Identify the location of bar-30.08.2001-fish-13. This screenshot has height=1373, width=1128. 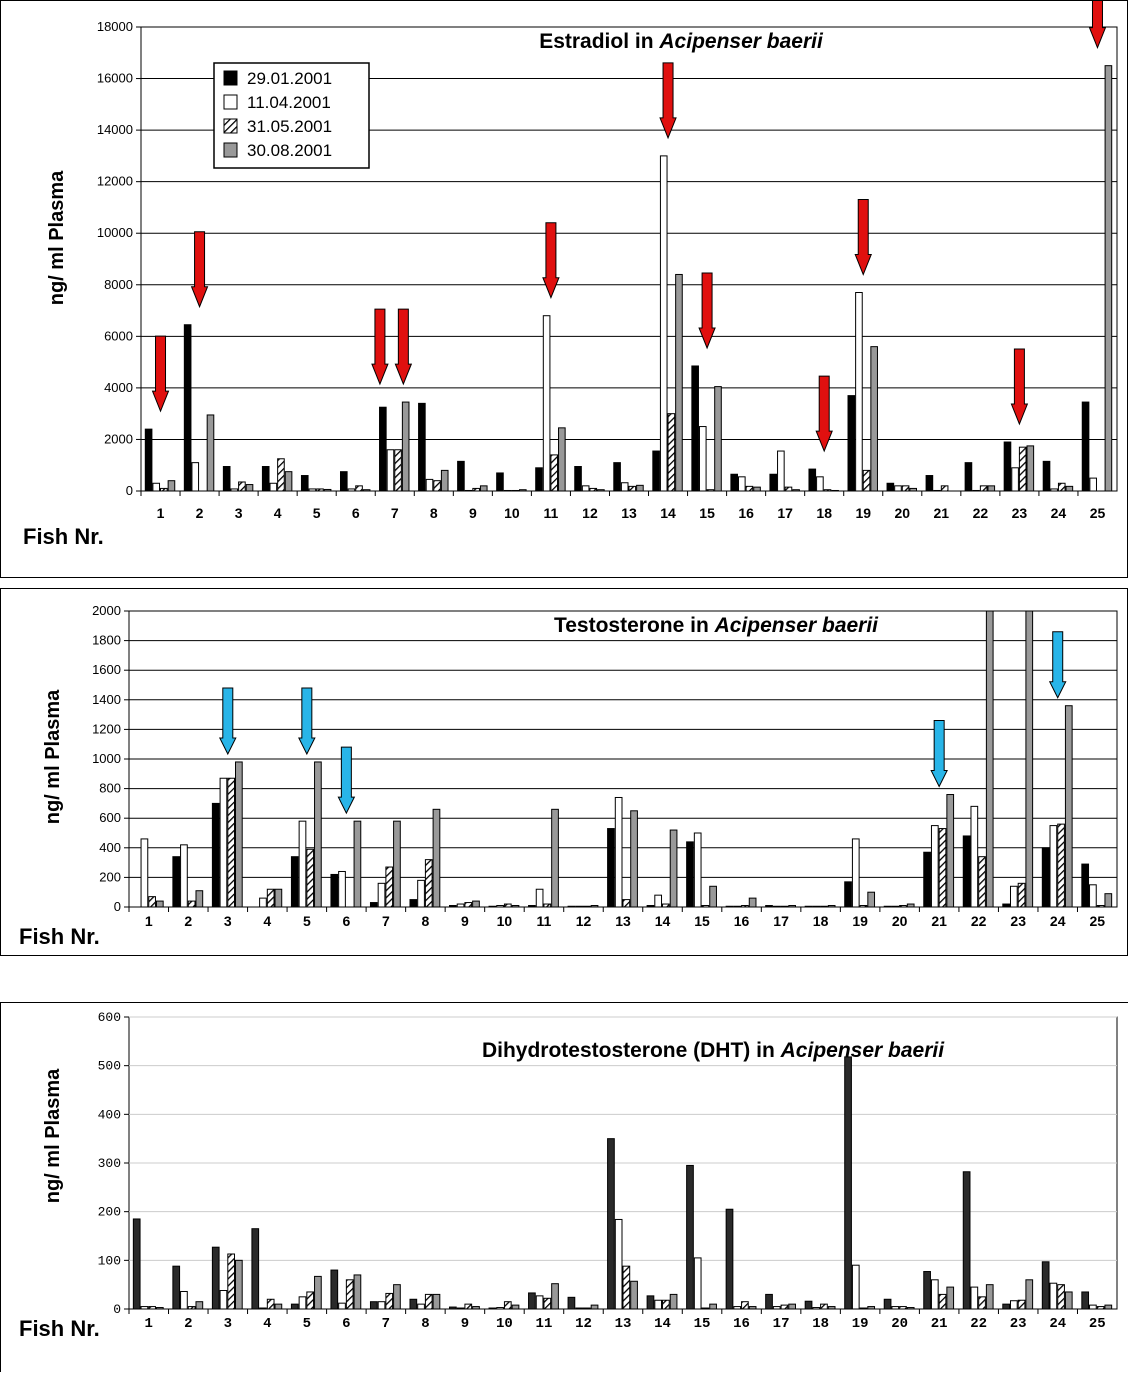
(634, 1295).